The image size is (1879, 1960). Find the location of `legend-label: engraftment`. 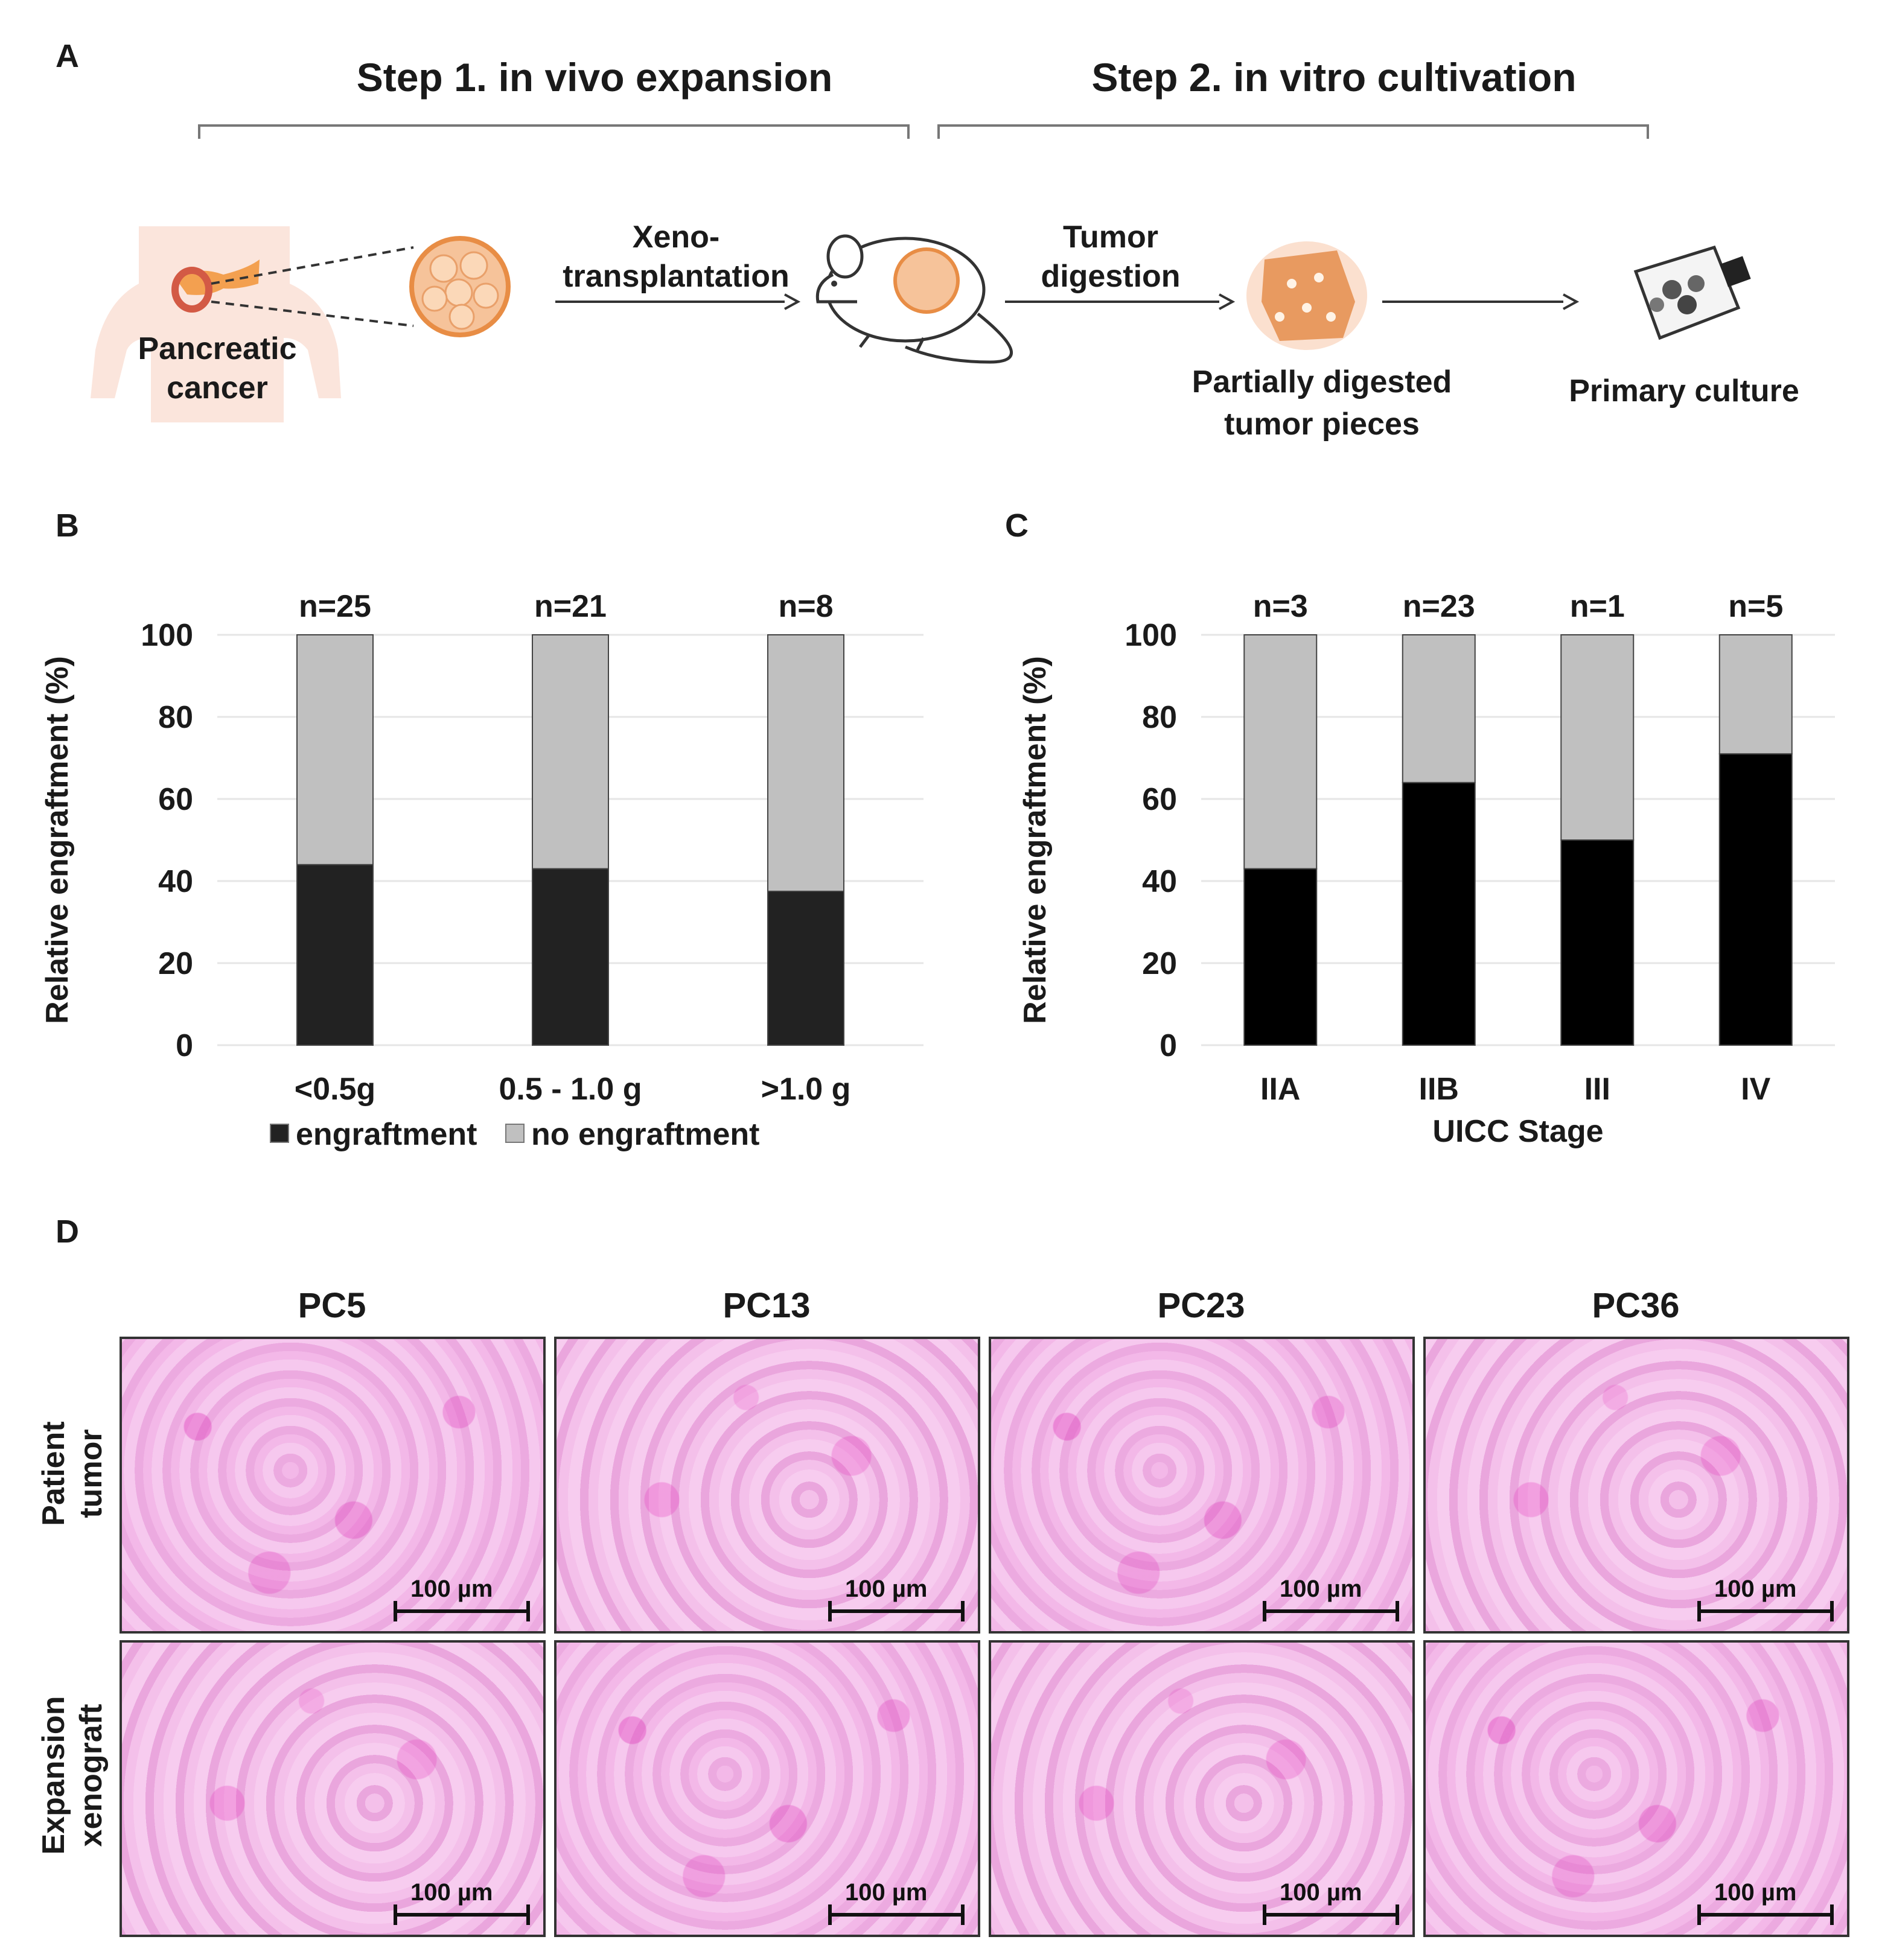

legend-label: engraftment is located at coordinates (387, 1134).